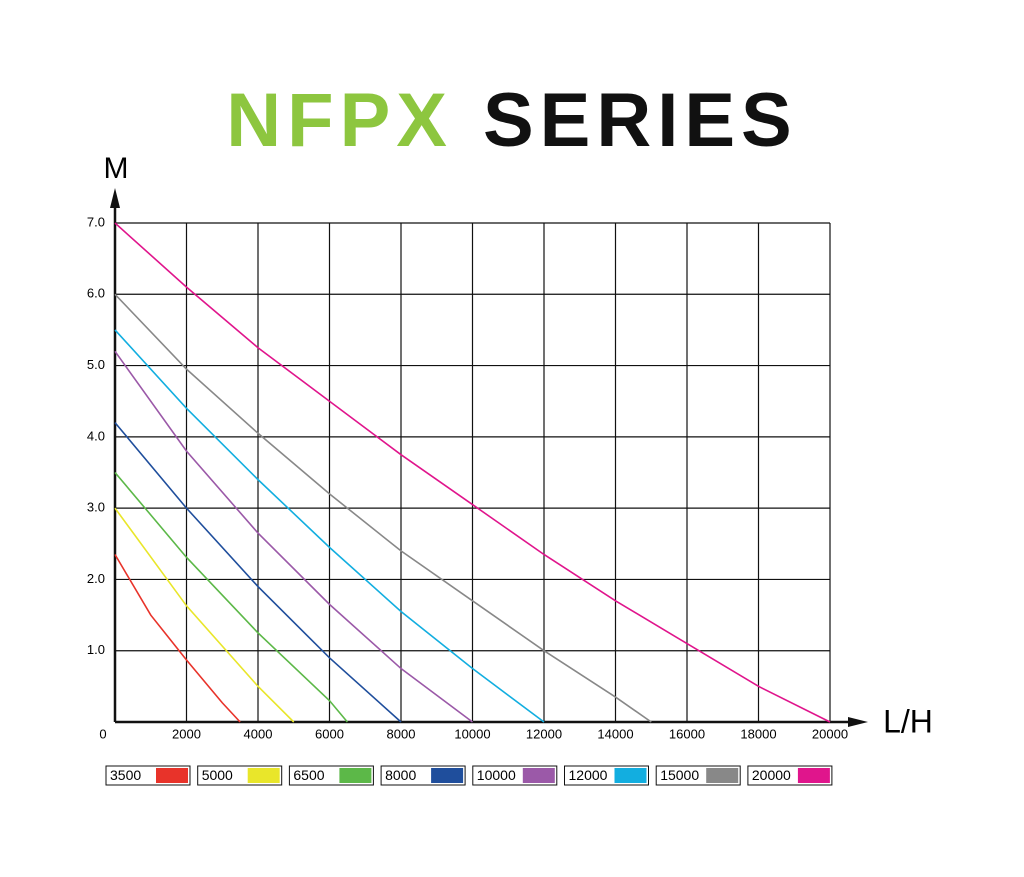 This screenshot has height=877, width=1024. I want to click on x-tick-label: 14000, so click(615, 733).